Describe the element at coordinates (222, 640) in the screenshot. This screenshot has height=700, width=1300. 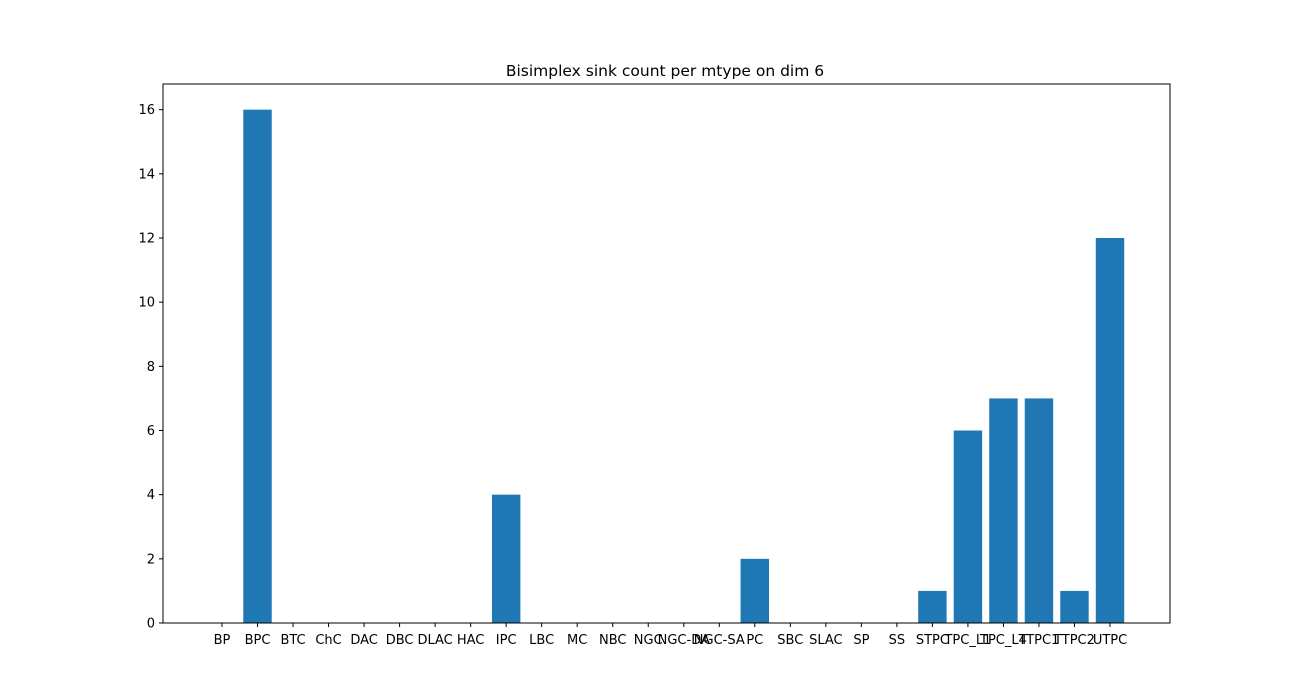
I see `x-tick-label: BP` at that location.